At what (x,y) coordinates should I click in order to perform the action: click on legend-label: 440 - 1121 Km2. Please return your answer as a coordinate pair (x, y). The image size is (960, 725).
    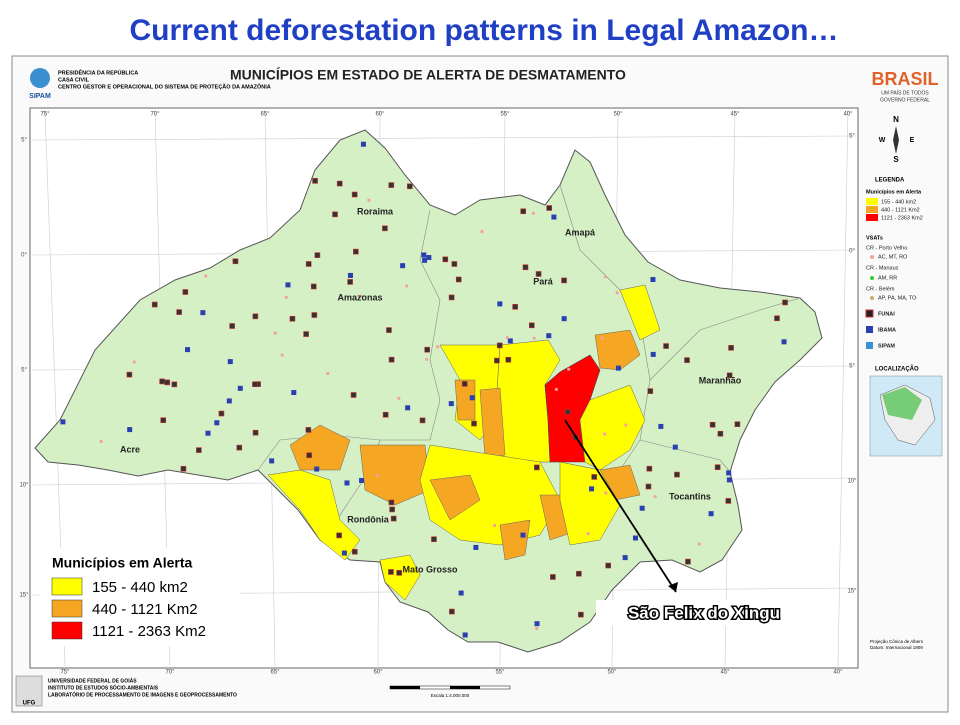
    Looking at the image, I should click on (145, 609).